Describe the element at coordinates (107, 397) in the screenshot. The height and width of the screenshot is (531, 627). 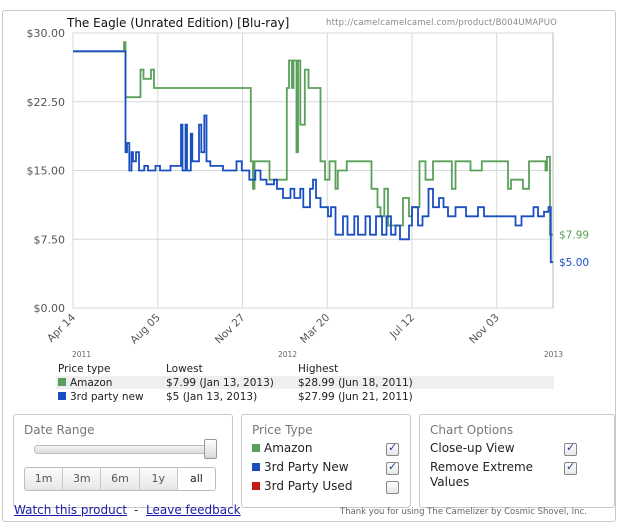
I see `legend-name-3rd-party-new: 3rd party new` at that location.